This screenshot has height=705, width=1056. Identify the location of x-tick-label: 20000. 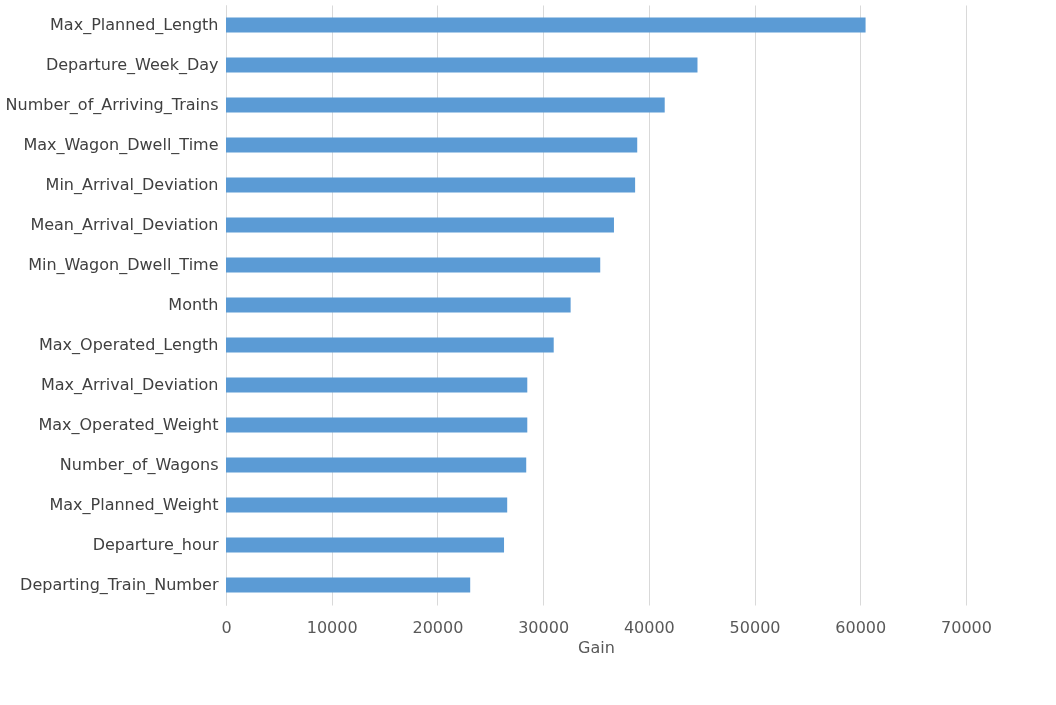
(438, 627).